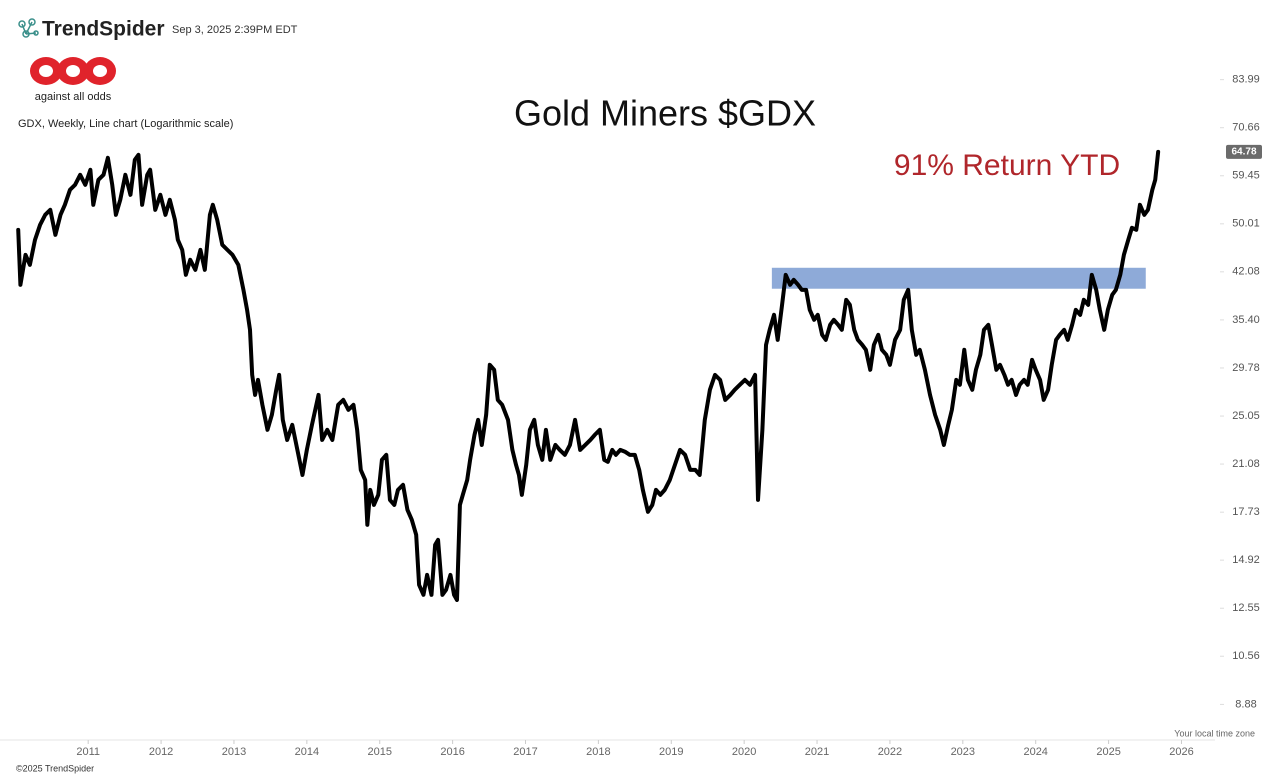 This screenshot has width=1280, height=778. What do you see at coordinates (1246, 320) in the screenshot?
I see `y-tick-label: 35.40` at bounding box center [1246, 320].